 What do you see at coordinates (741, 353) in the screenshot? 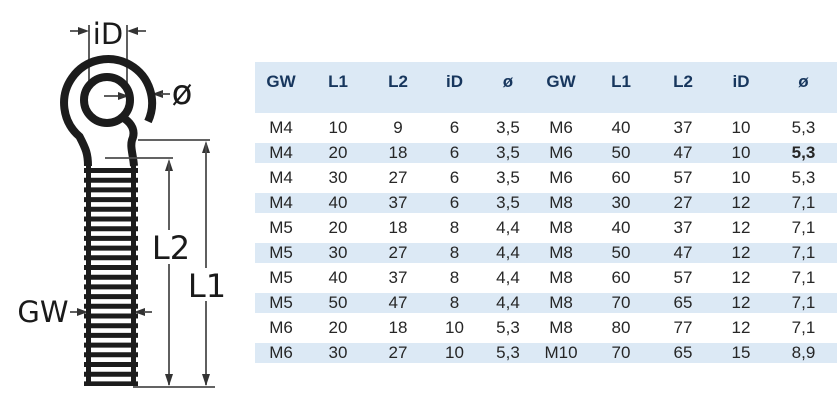
I see `table-cell: 15` at bounding box center [741, 353].